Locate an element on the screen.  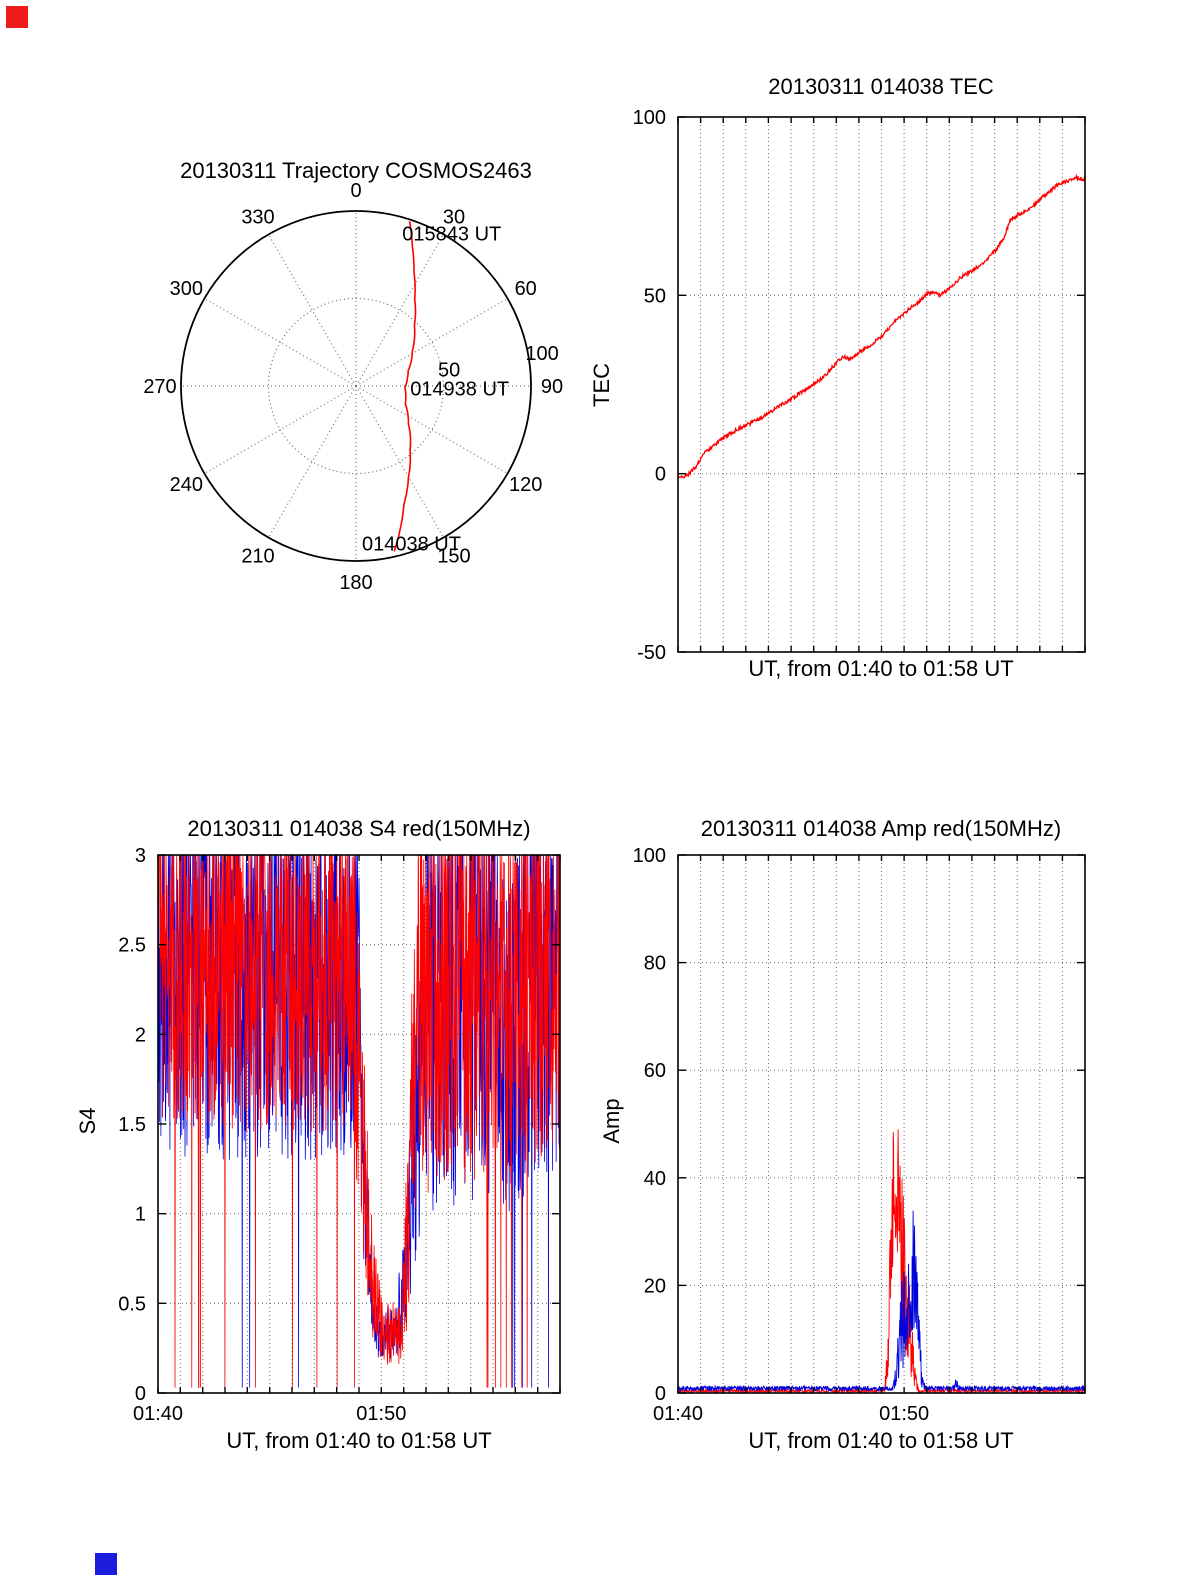
s4-tick-labels: 0 0.5 1 1.5 2 2.5 3 01:40 01:50 is located at coordinates (262, 1135).